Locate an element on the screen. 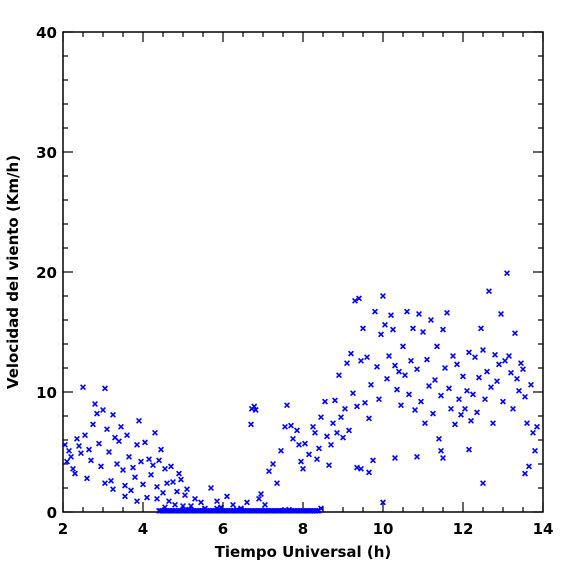 The height and width of the screenshot is (574, 574). x-tick-label: 2 is located at coordinates (63, 529).